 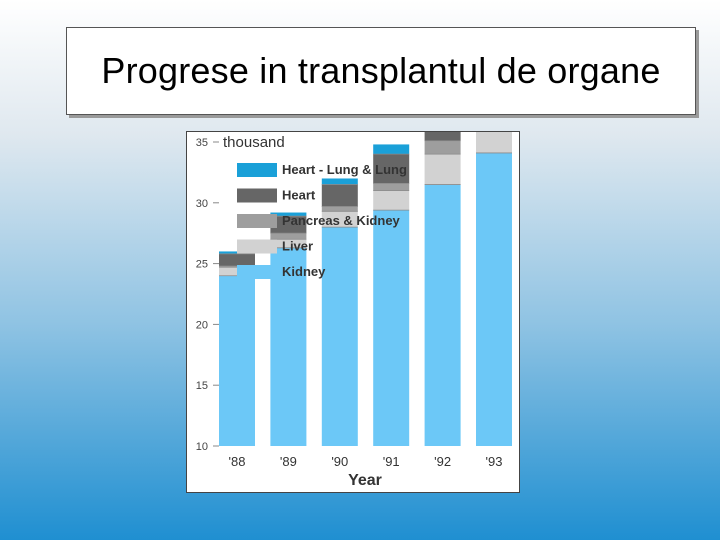 I want to click on x-tick-label: '92, so click(x=442, y=461).